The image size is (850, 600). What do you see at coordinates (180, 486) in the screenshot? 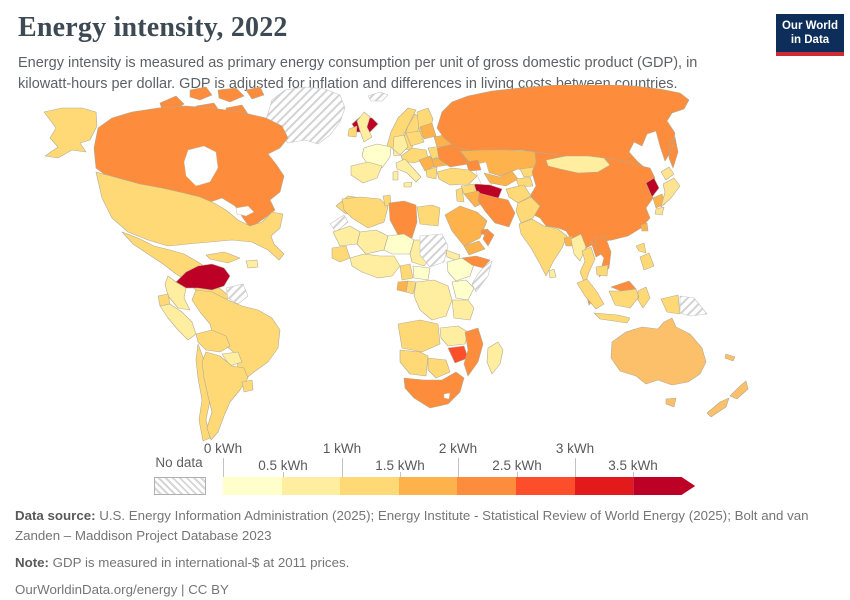
I see `legend-no-data-swatch` at bounding box center [180, 486].